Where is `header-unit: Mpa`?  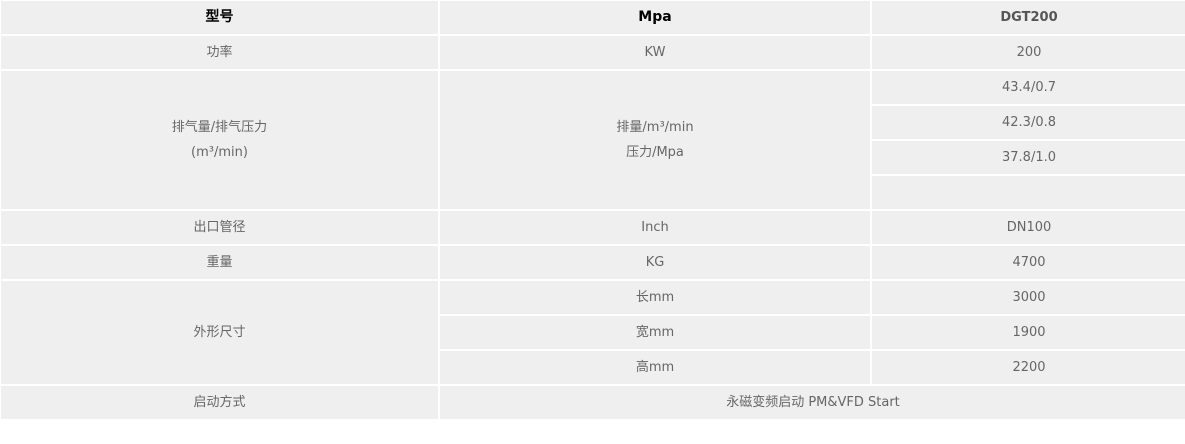 header-unit: Mpa is located at coordinates (655, 18).